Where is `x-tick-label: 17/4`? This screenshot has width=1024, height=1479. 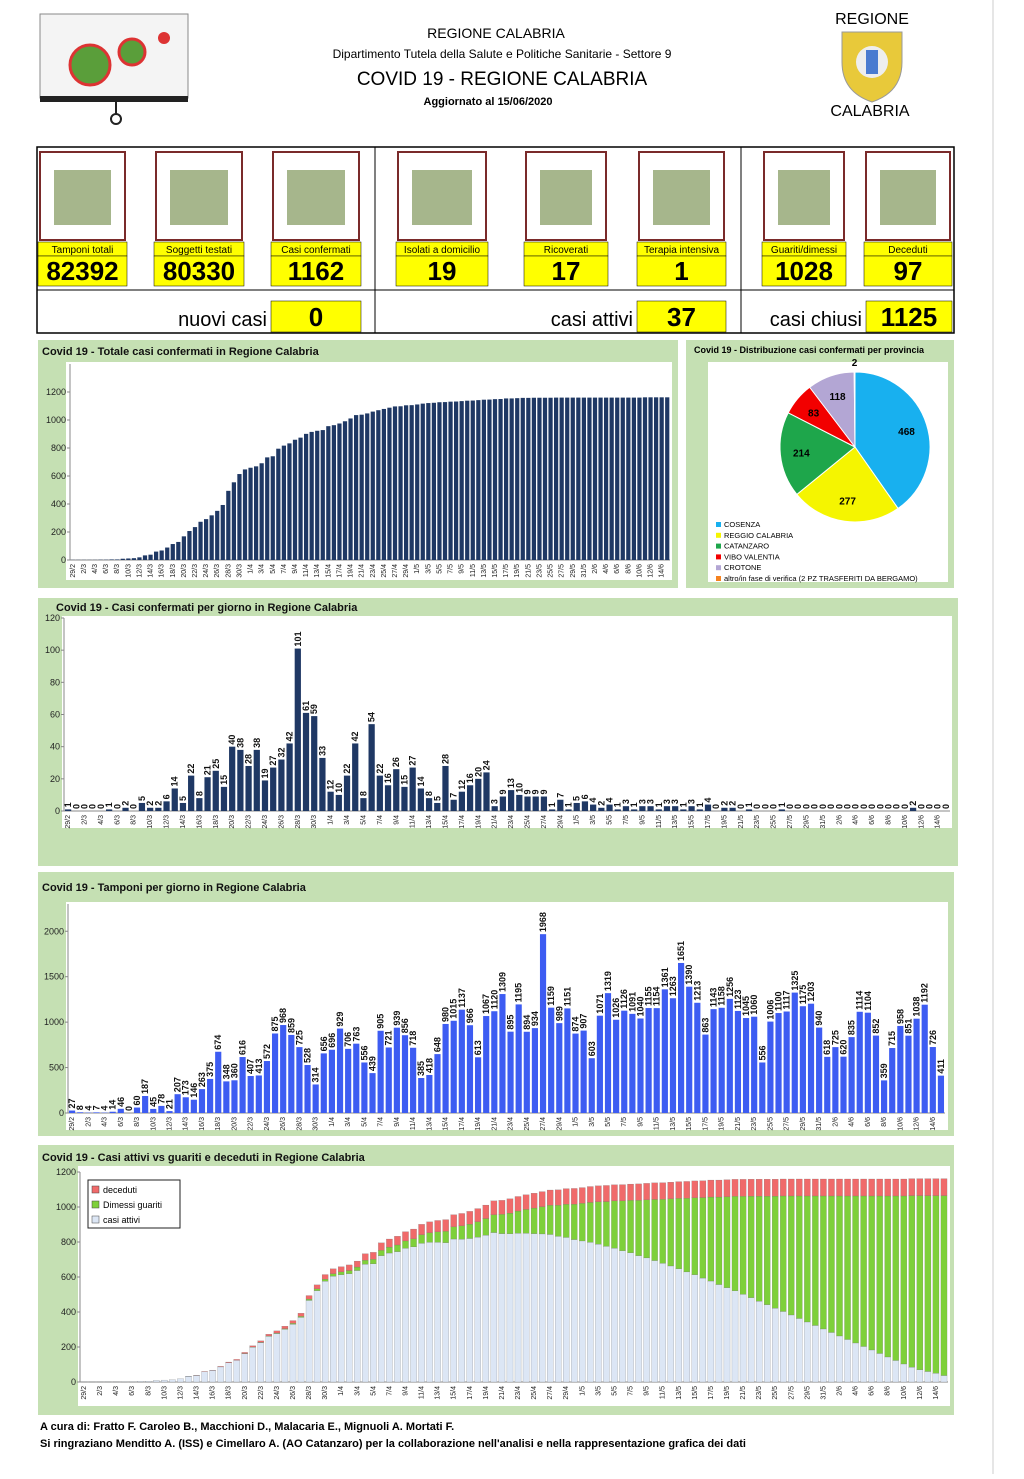 x-tick-label: 17/4 is located at coordinates (462, 822).